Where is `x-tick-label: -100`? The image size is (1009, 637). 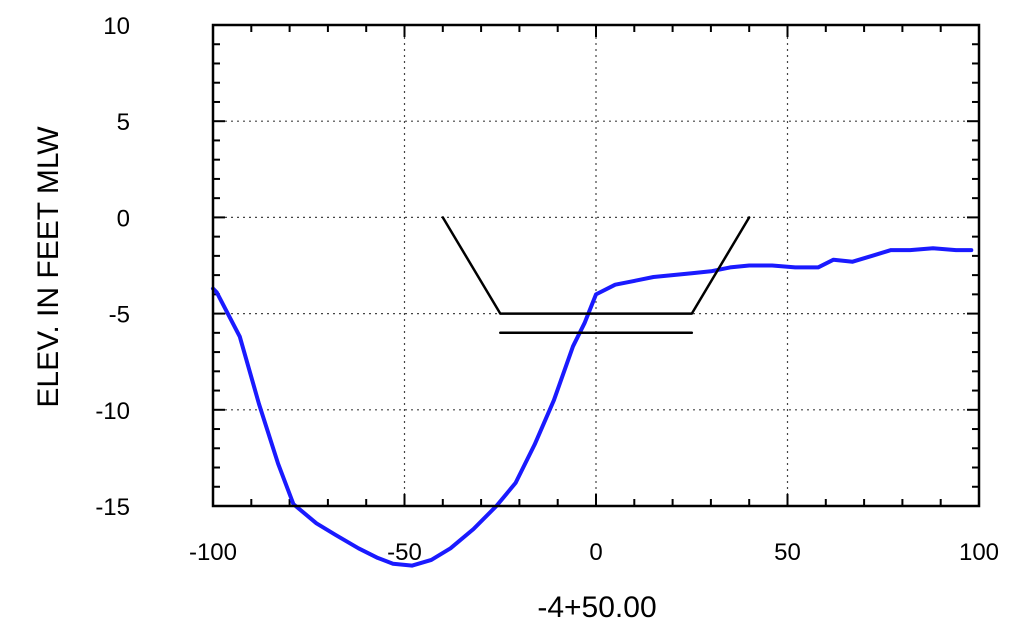
x-tick-label: -100 is located at coordinates (213, 552).